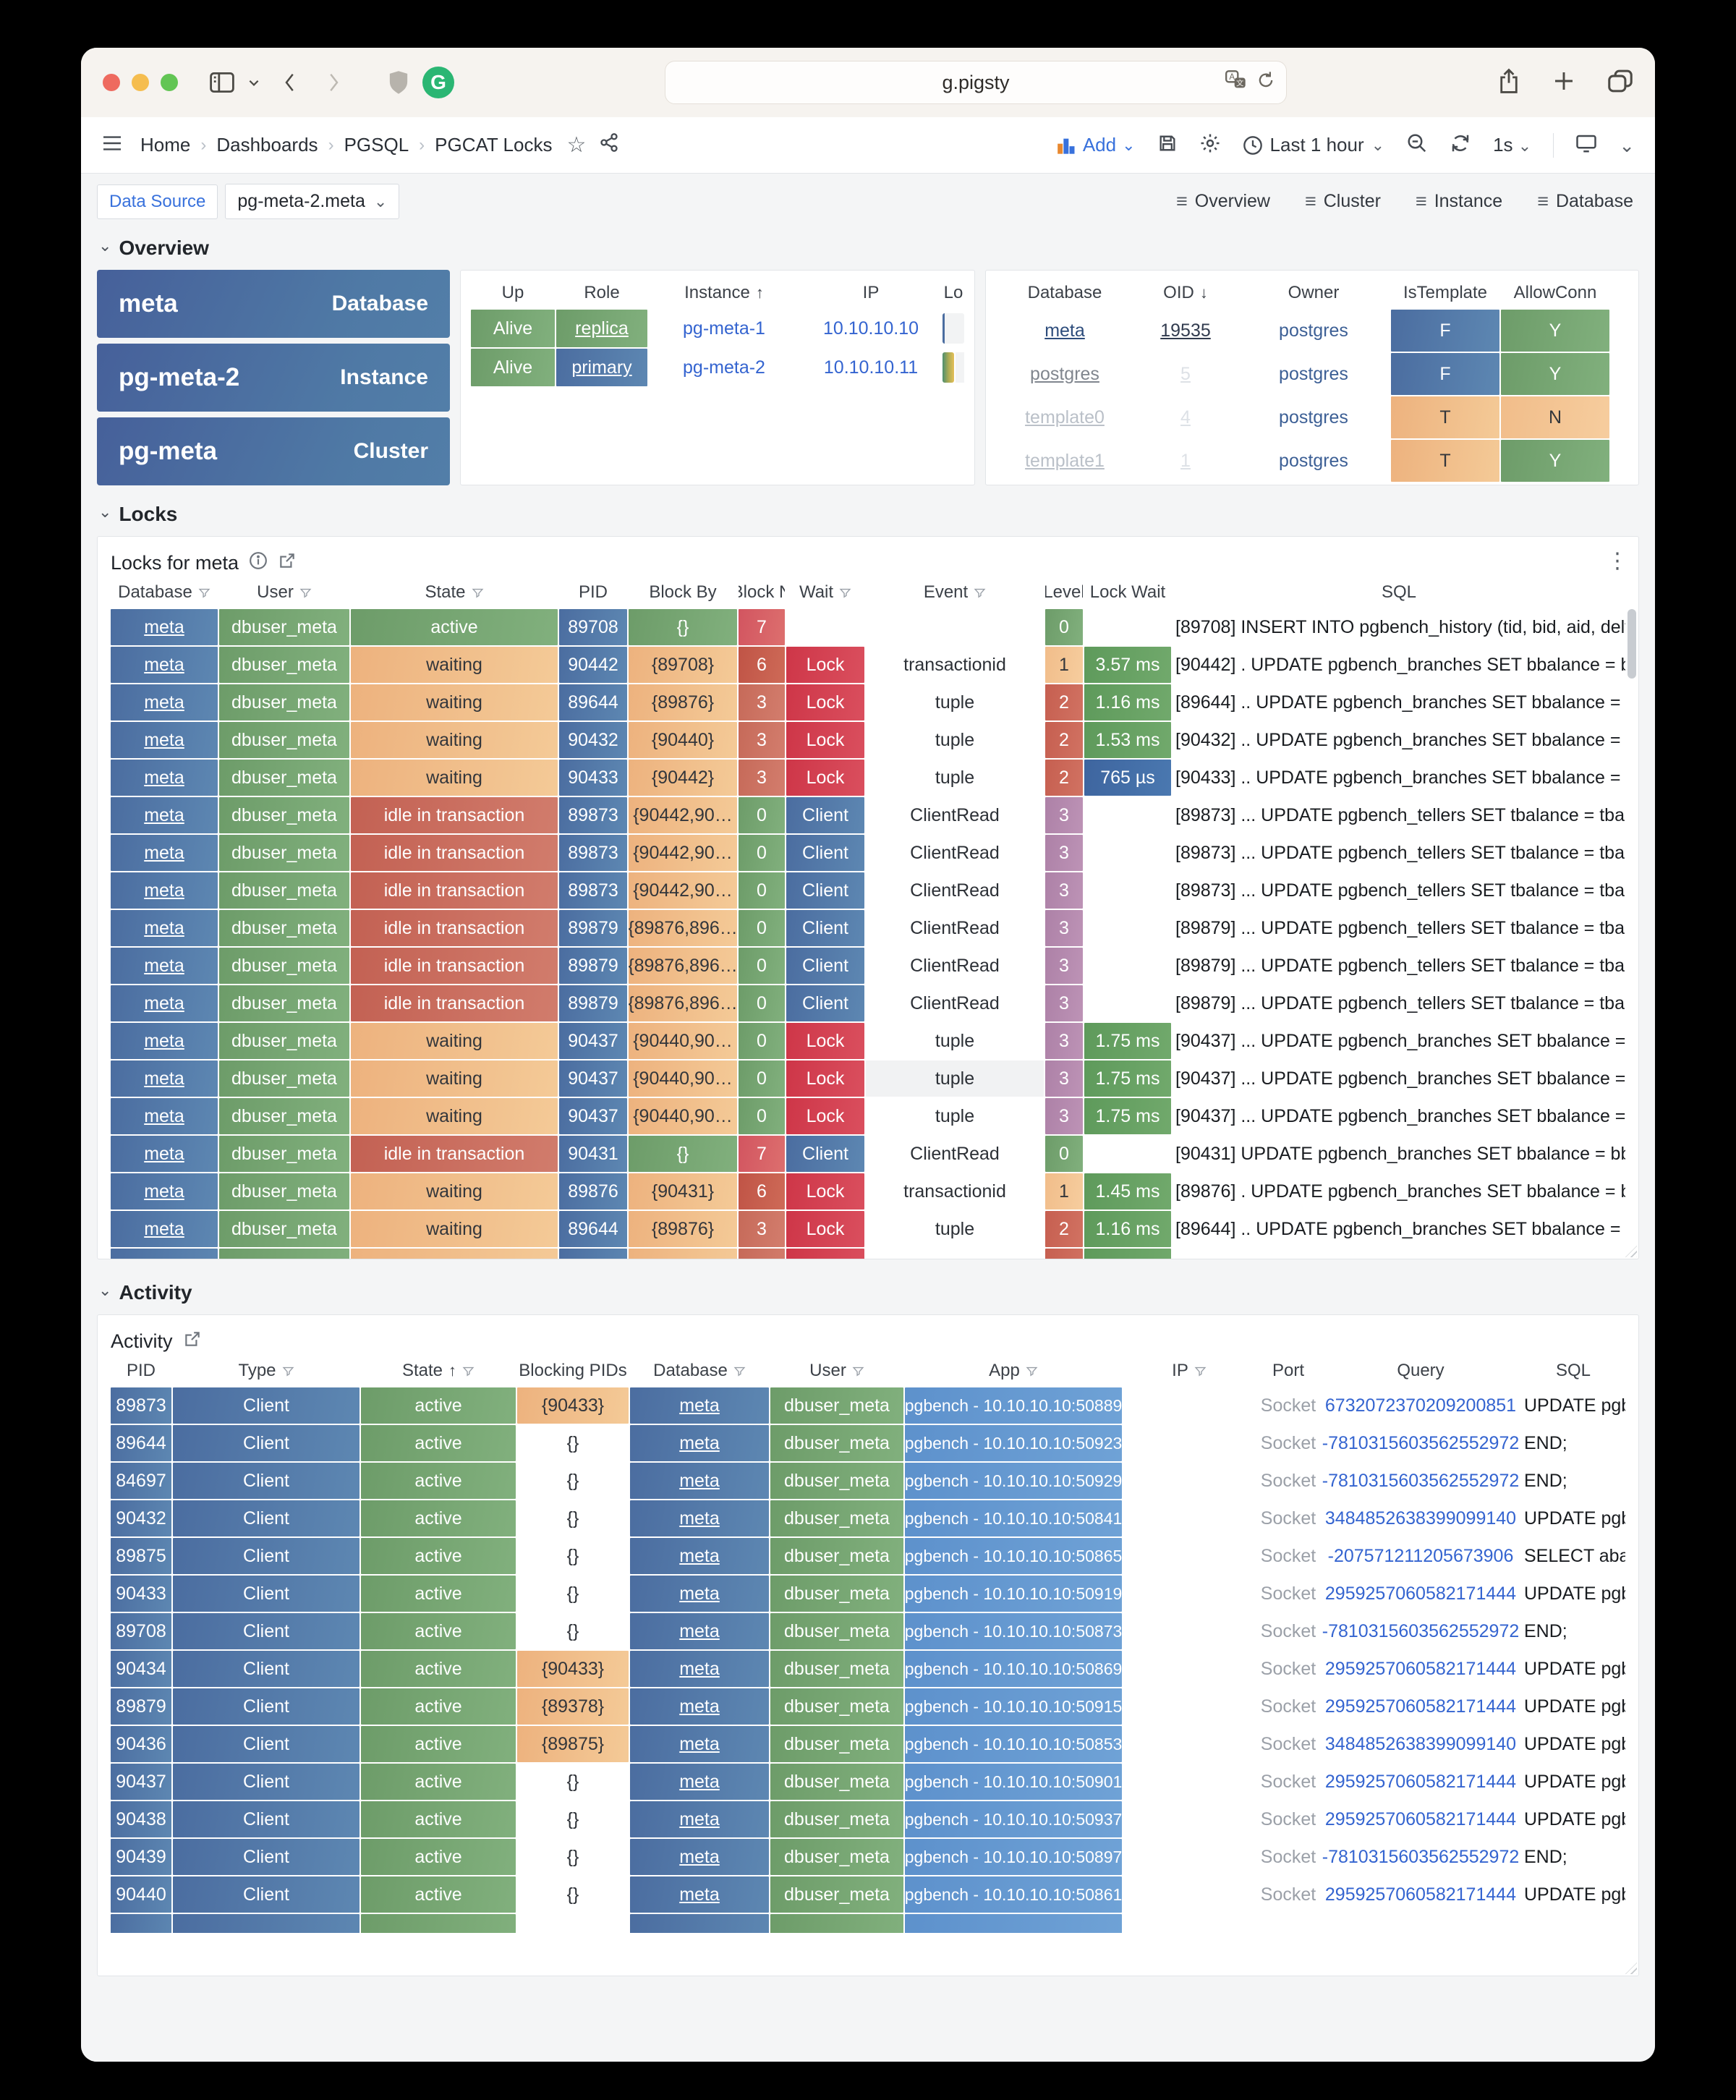 The image size is (1736, 2100). What do you see at coordinates (593, 665) in the screenshot?
I see `cell-link: 90442` at bounding box center [593, 665].